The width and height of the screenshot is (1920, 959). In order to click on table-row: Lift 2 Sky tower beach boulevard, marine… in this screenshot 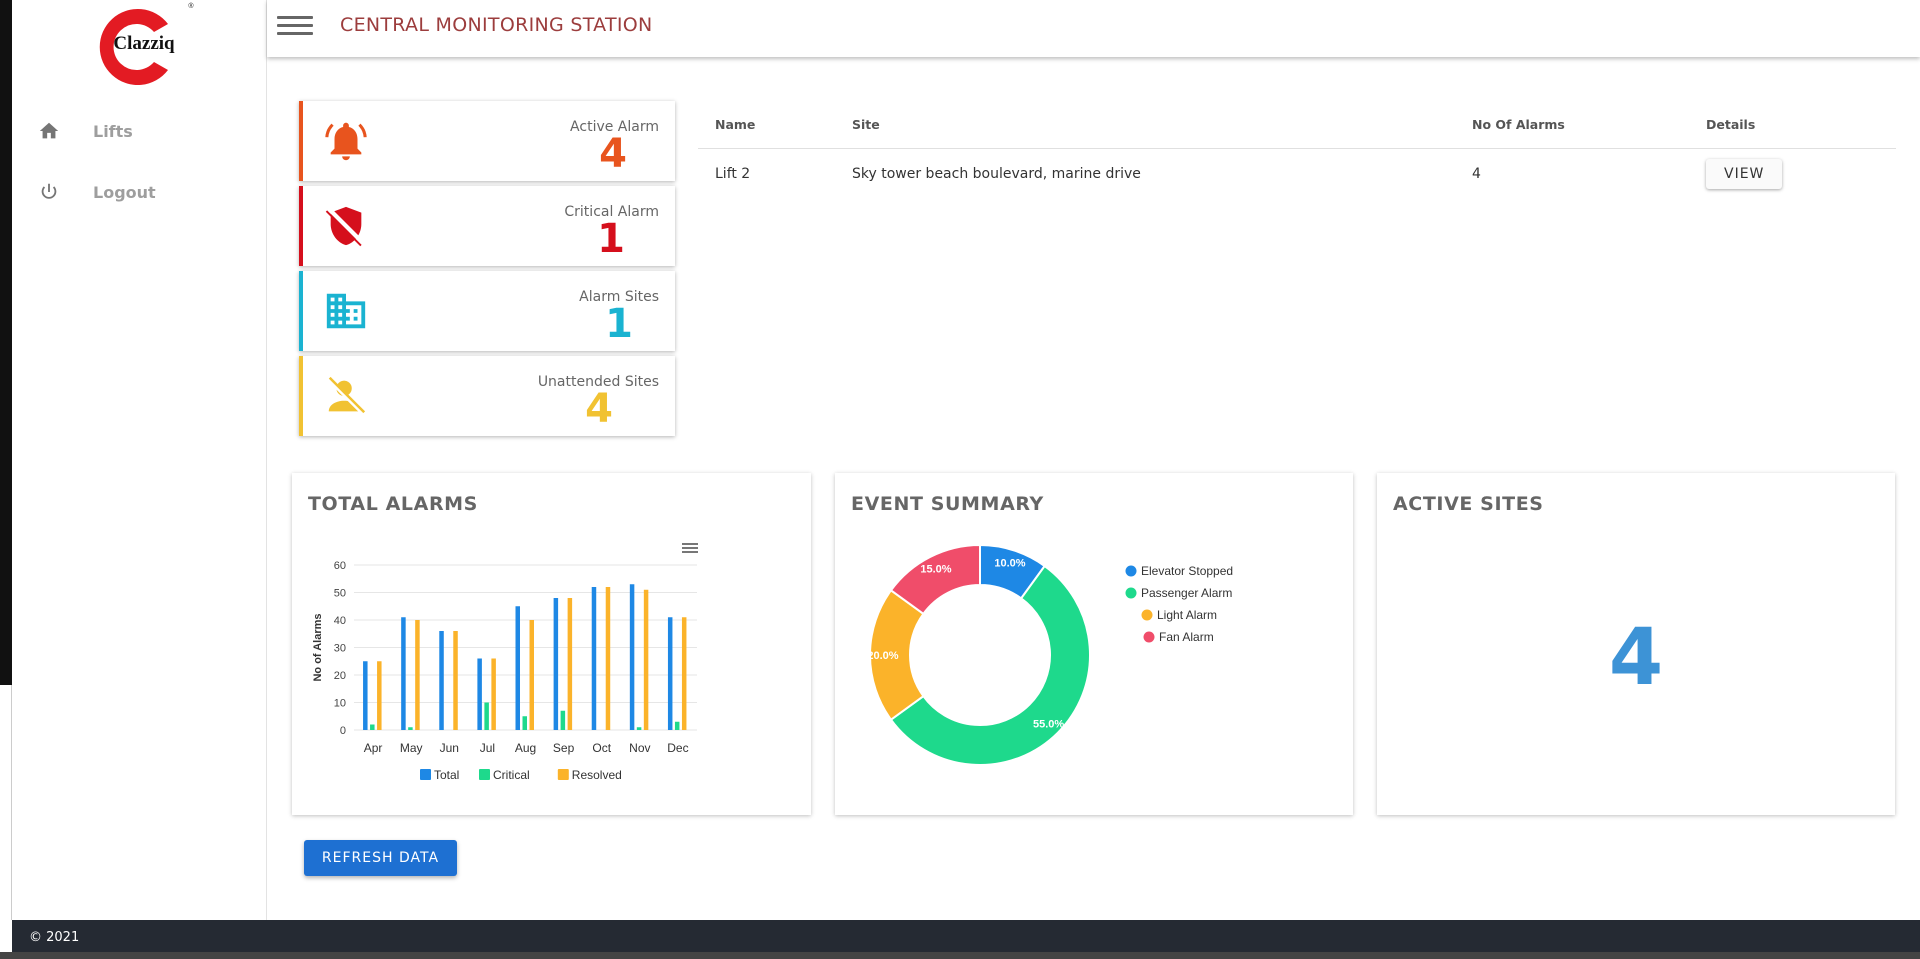, I will do `click(1297, 173)`.